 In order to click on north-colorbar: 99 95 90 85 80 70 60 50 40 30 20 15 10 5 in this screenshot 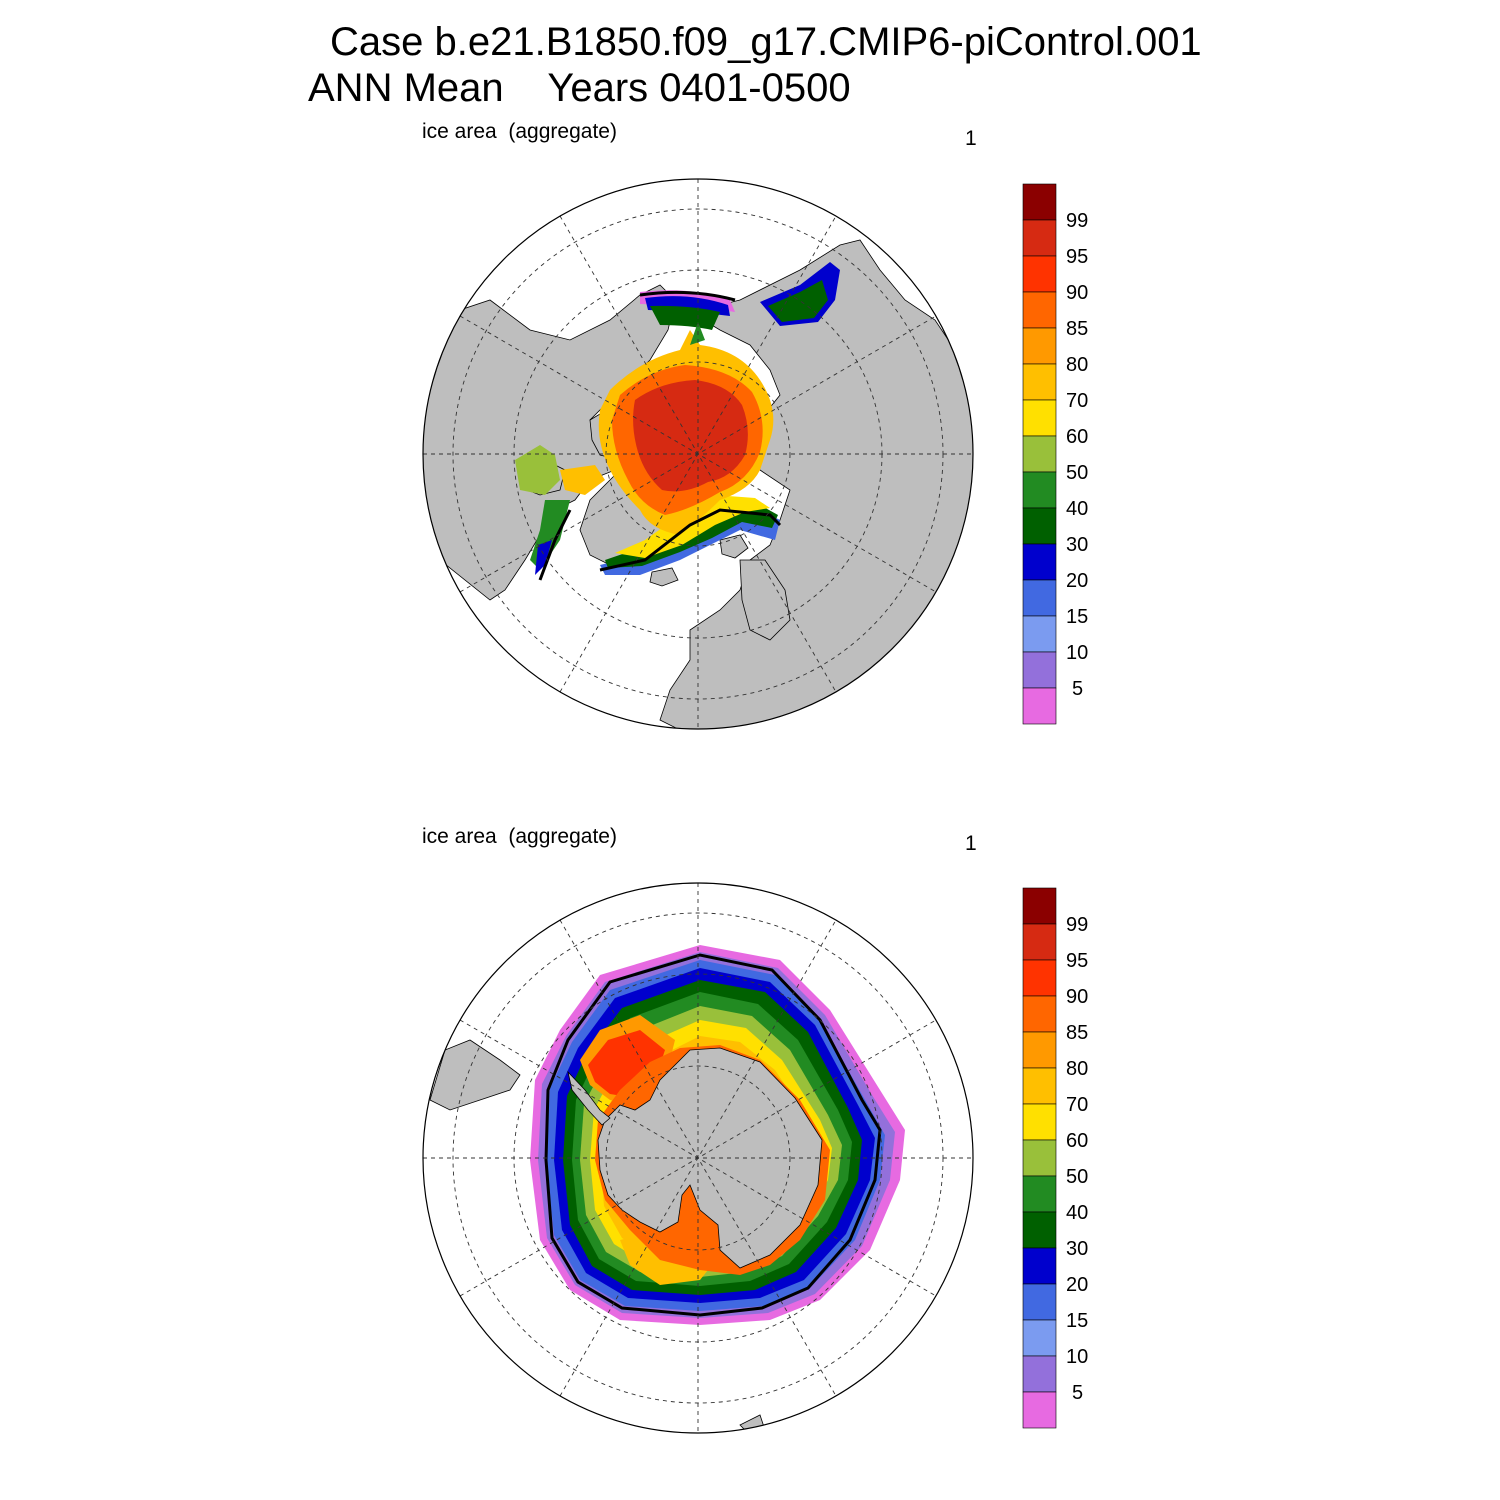, I will do `click(1055, 454)`.